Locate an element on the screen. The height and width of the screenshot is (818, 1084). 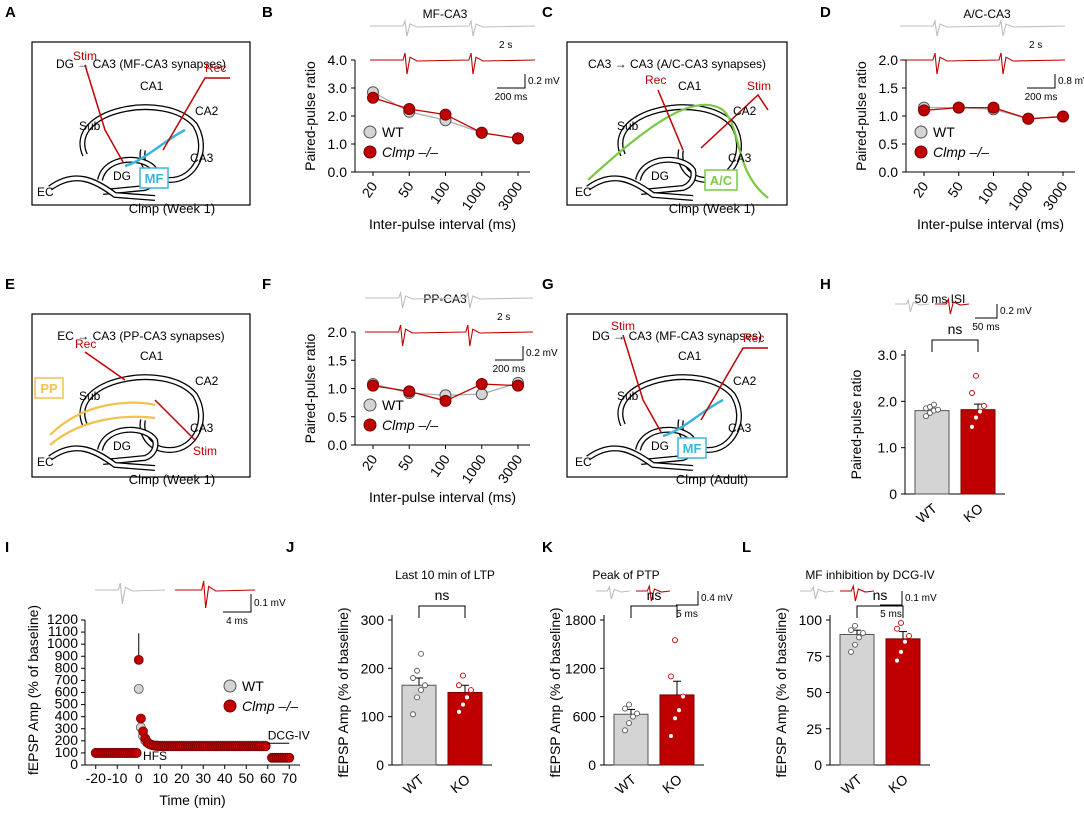
x-tick-label: 3000 is located at coordinates (1054, 195).